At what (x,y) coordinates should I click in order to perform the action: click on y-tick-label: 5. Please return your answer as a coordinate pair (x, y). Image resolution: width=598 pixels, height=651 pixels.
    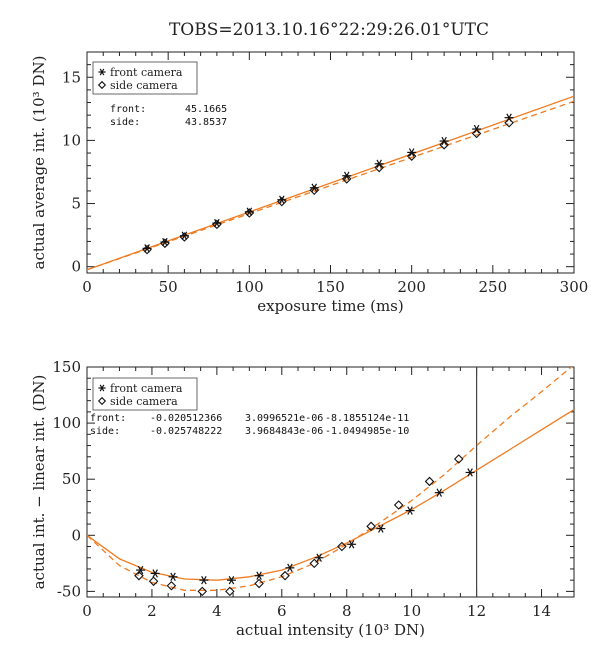
    Looking at the image, I should click on (76, 204).